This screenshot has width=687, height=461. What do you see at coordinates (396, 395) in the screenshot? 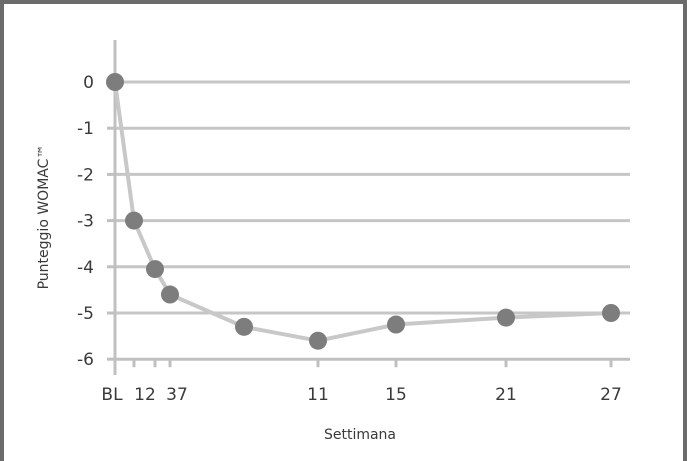
I see `x-tick-label: 15` at bounding box center [396, 395].